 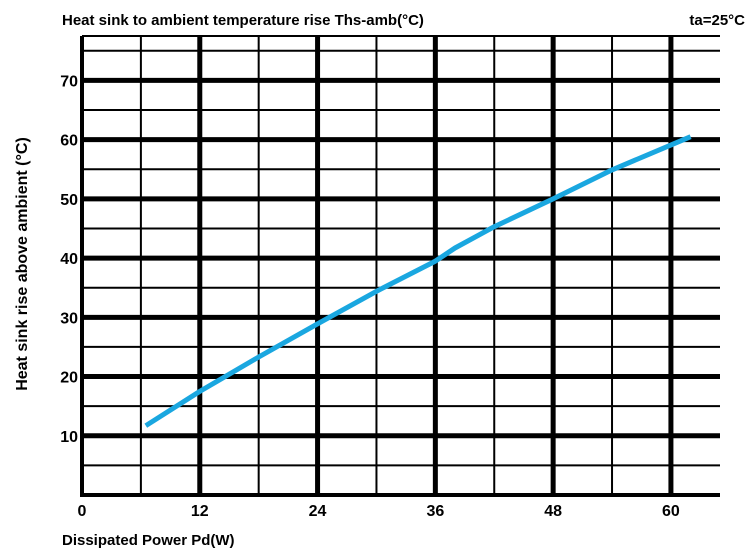 What do you see at coordinates (22, 264) in the screenshot?
I see `y-axis-label: Heat sink rise above ambient (°C)` at bounding box center [22, 264].